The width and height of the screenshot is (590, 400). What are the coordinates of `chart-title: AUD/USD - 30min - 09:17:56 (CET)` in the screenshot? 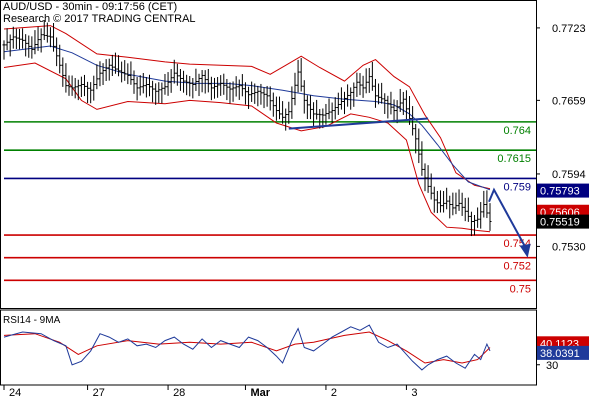 It's located at (90, 7).